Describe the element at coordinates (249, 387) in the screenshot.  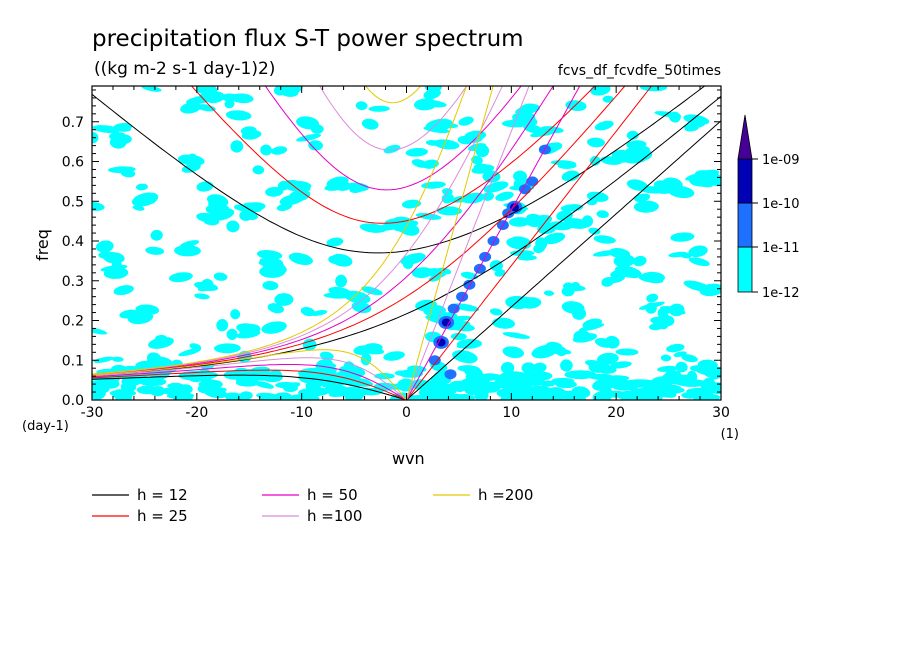
I see `rossby-curve-h12` at that location.